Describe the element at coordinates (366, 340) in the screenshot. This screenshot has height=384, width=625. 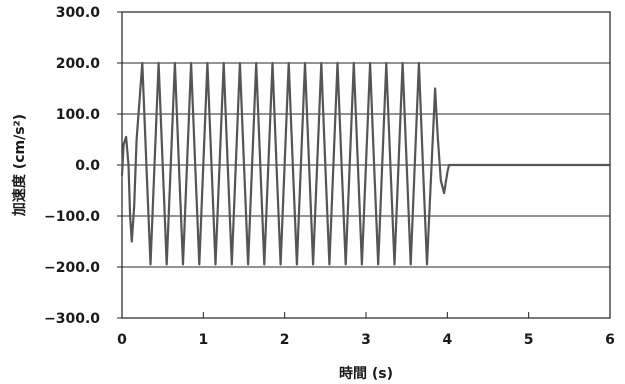
I see `x-tick-label: 3` at that location.